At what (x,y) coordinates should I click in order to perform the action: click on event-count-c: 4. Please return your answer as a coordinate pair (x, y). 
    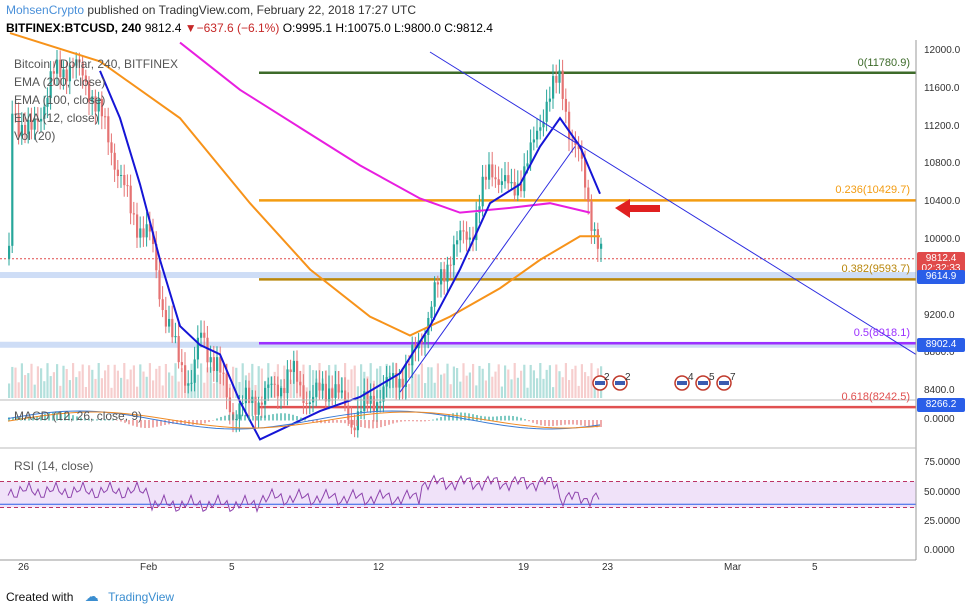
    Looking at the image, I should click on (691, 377).